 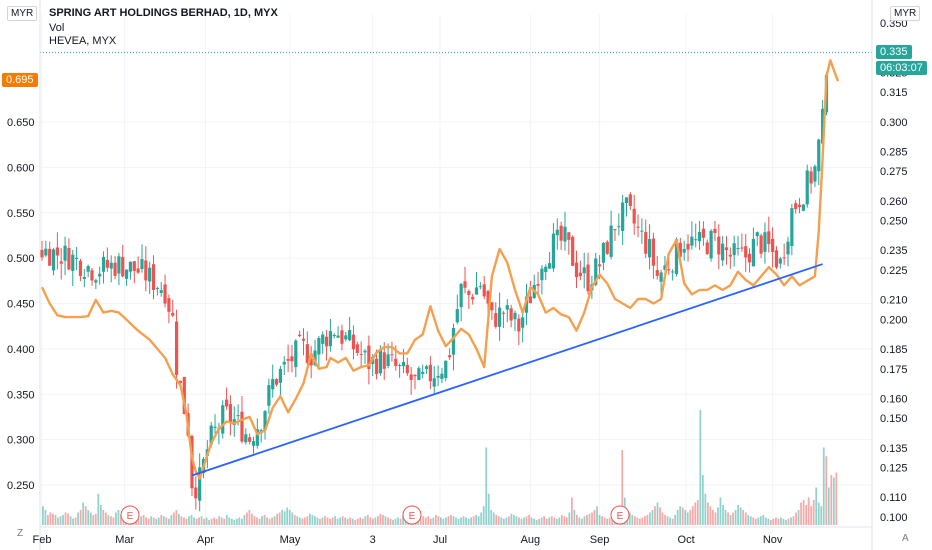 What do you see at coordinates (83, 41) in the screenshot?
I see `compare-symbol-label: HEVEA, MYX` at bounding box center [83, 41].